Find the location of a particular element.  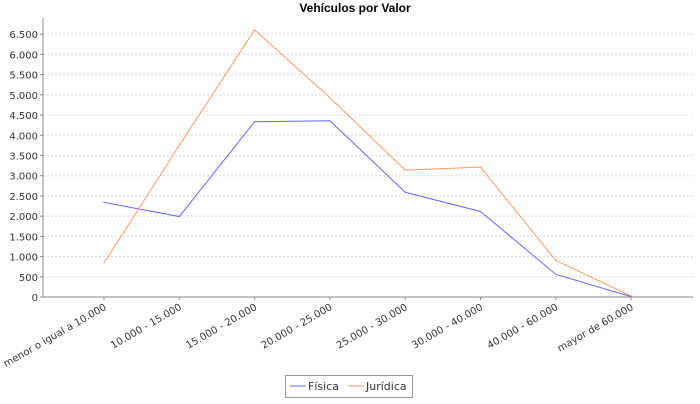

x-tick-label: 25.000 - 30.000 is located at coordinates (372, 327).